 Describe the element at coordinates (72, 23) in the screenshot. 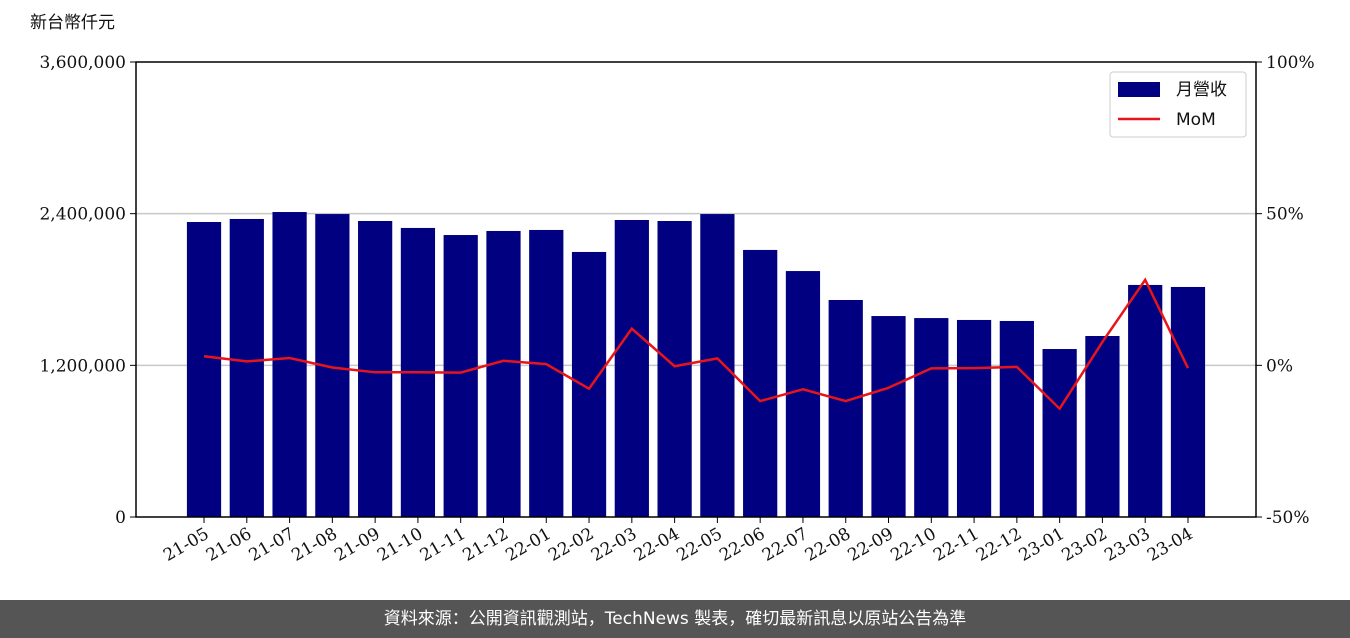

I see `y-axis-label: 新台幣仟元` at that location.